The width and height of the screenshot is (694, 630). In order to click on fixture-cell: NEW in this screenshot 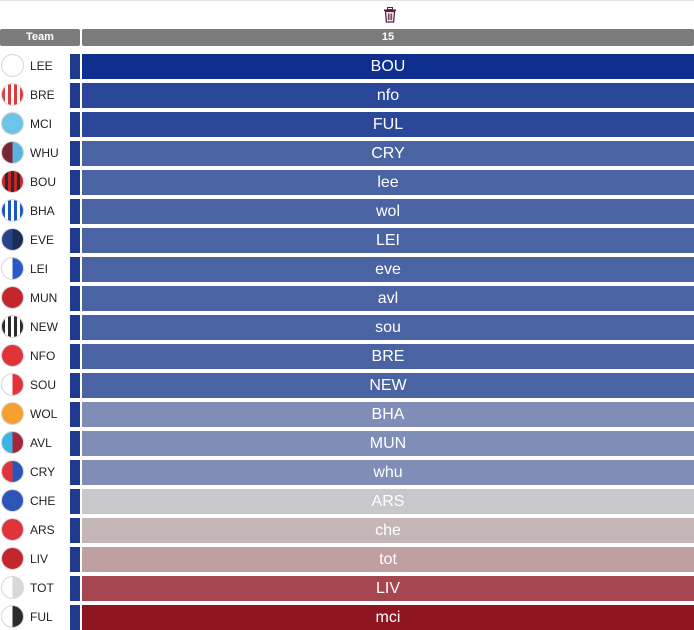, I will do `click(388, 385)`.